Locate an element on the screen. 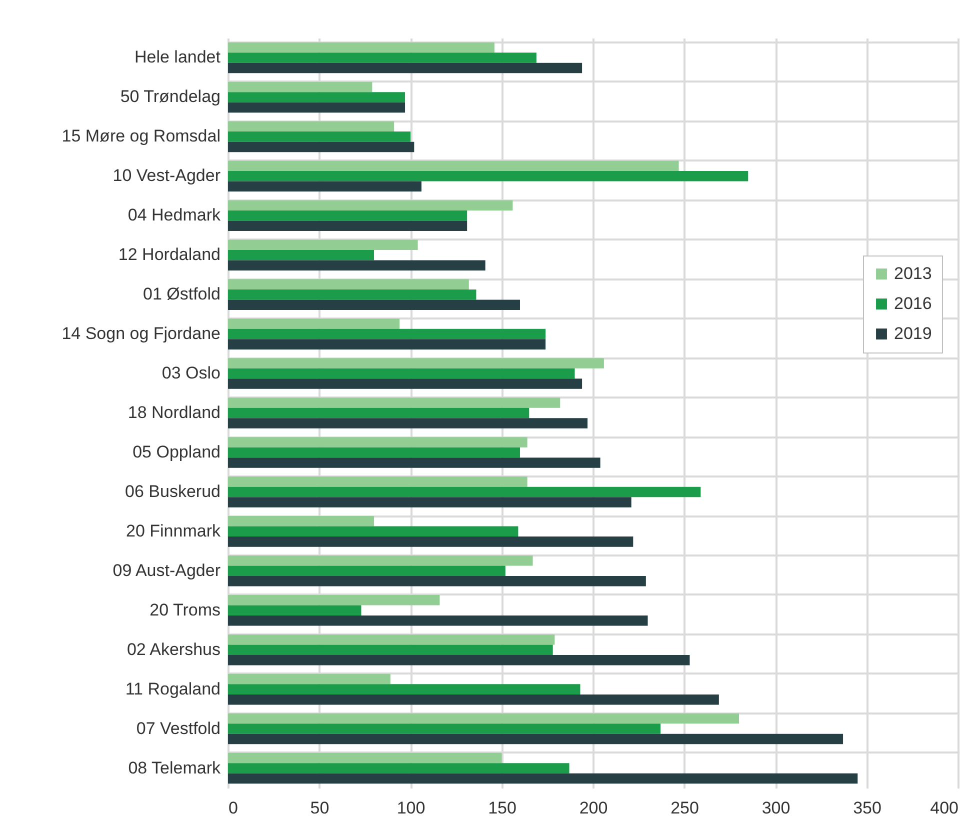 This screenshot has height=827, width=979. y-tick-label: 07 Vestfold is located at coordinates (178, 728).